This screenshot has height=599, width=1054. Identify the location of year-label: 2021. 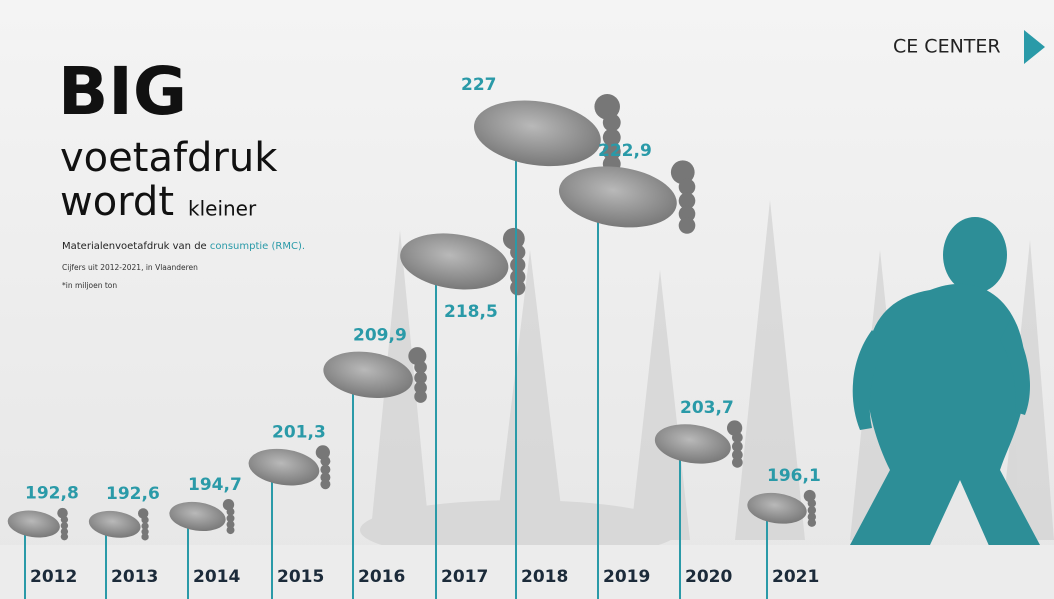
(795, 577).